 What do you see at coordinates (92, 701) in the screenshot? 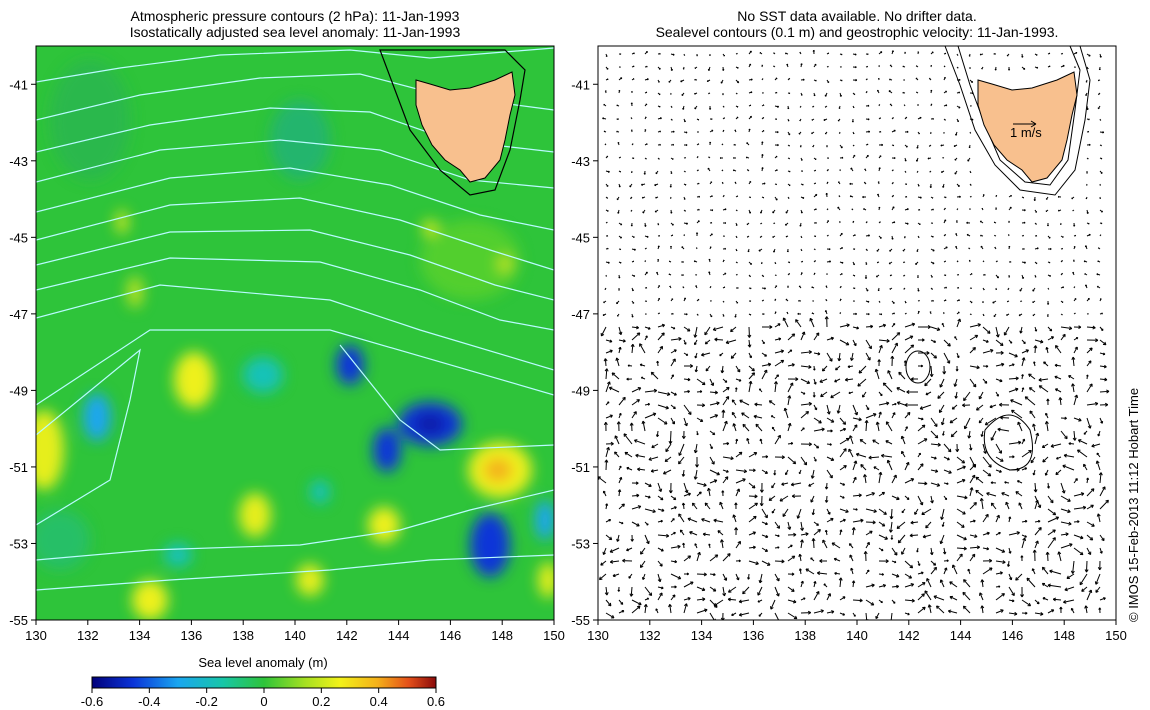
I see `colorbar-tick-label: -0.6` at bounding box center [92, 701].